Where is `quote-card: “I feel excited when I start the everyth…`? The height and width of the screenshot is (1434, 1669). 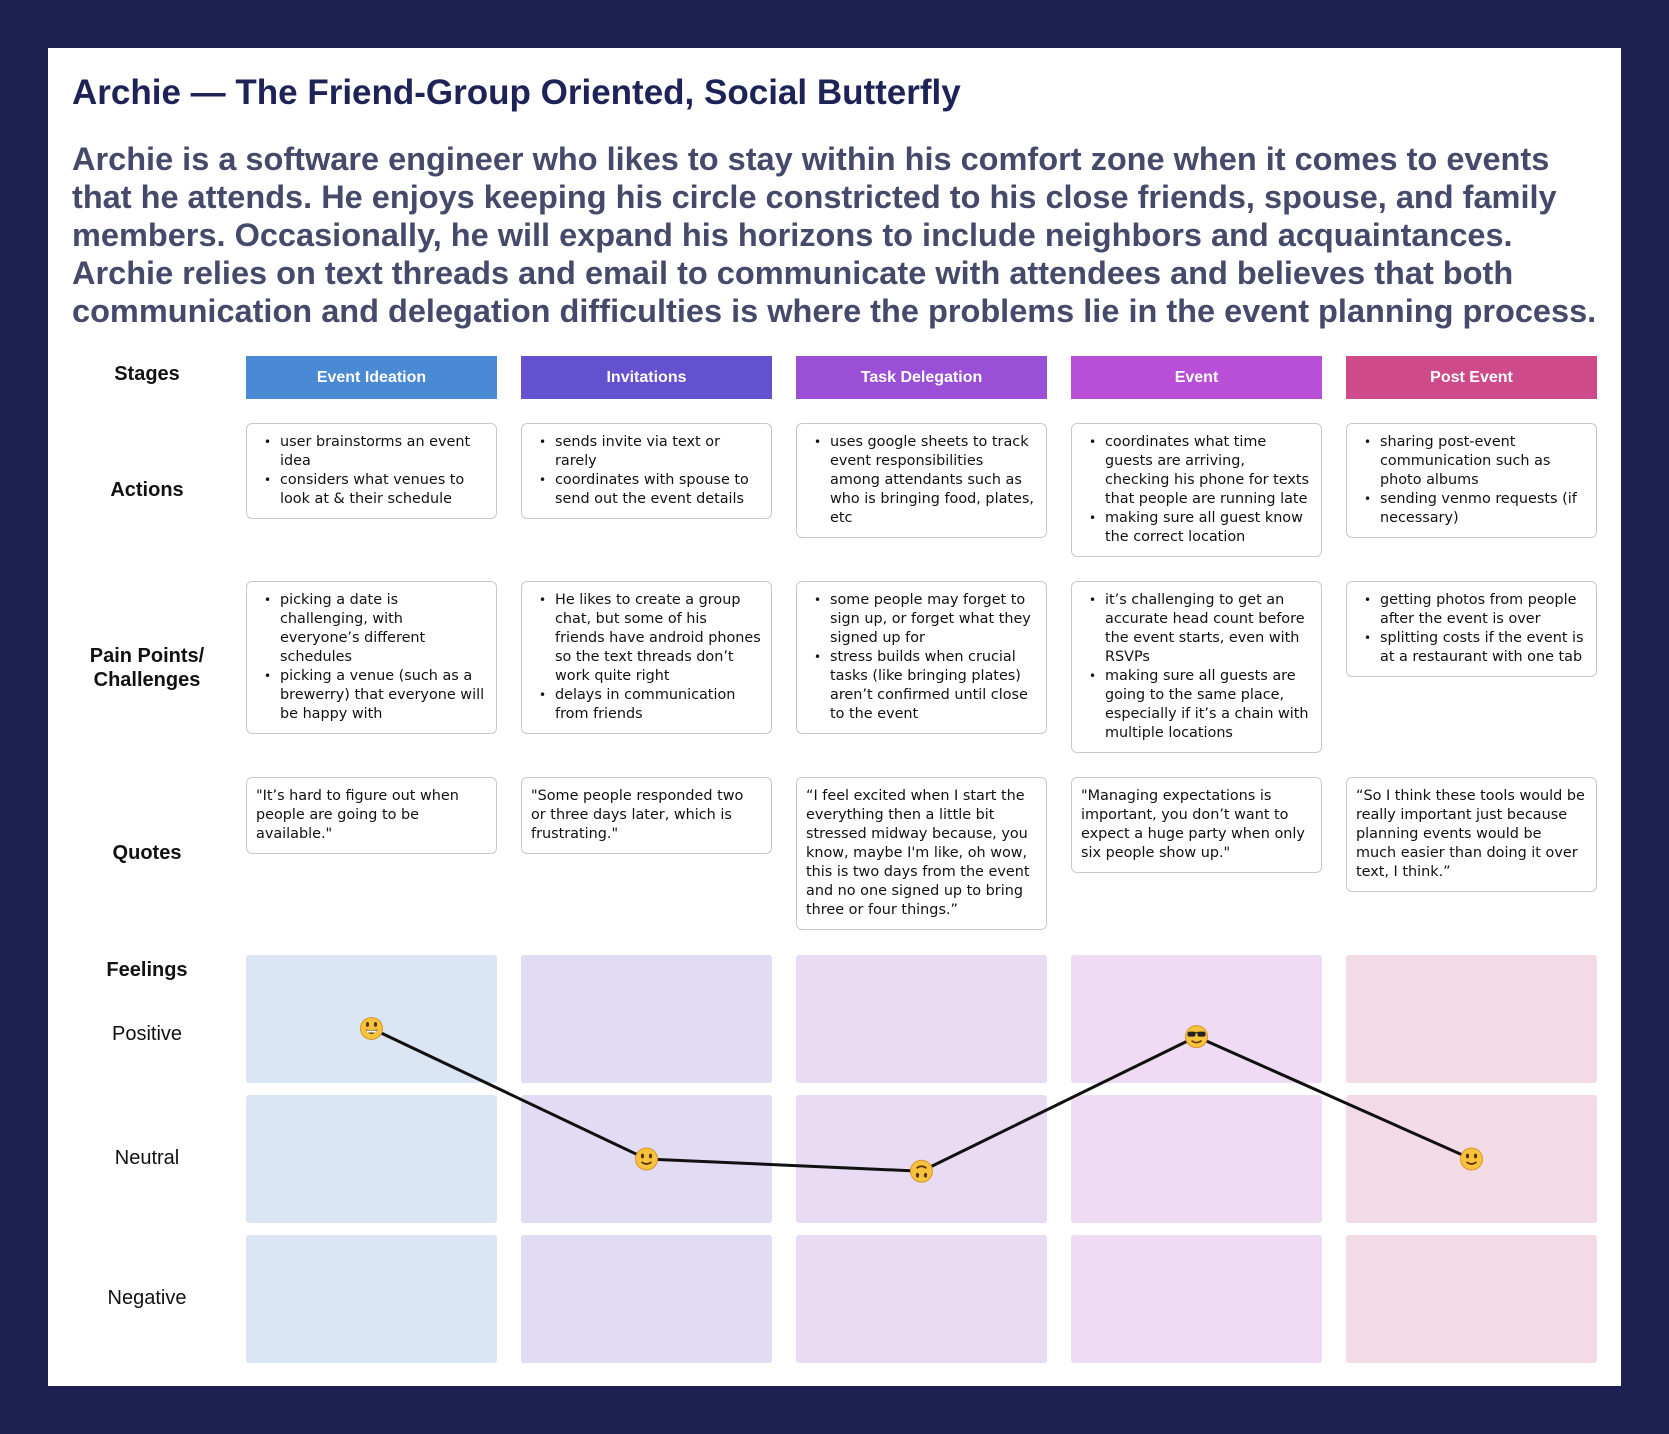
quote-card: “I feel excited when I start the everyth… is located at coordinates (921, 853).